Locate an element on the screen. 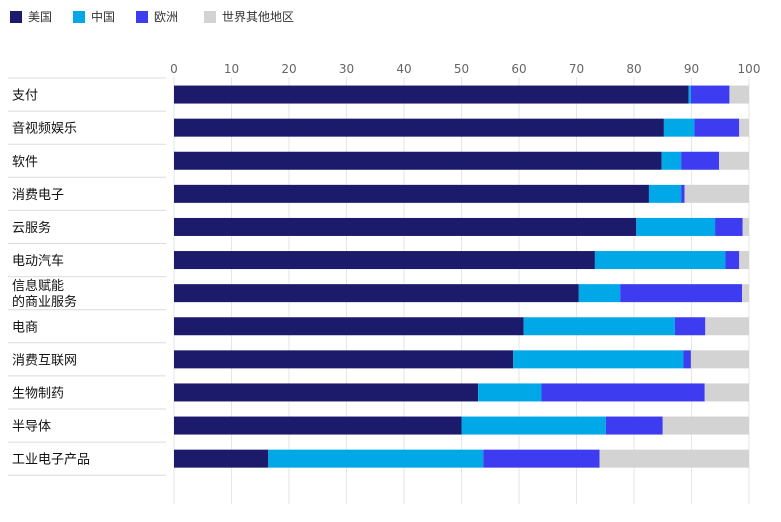 This screenshot has width=781, height=522. category-label-0: 支付 is located at coordinates (25, 96).